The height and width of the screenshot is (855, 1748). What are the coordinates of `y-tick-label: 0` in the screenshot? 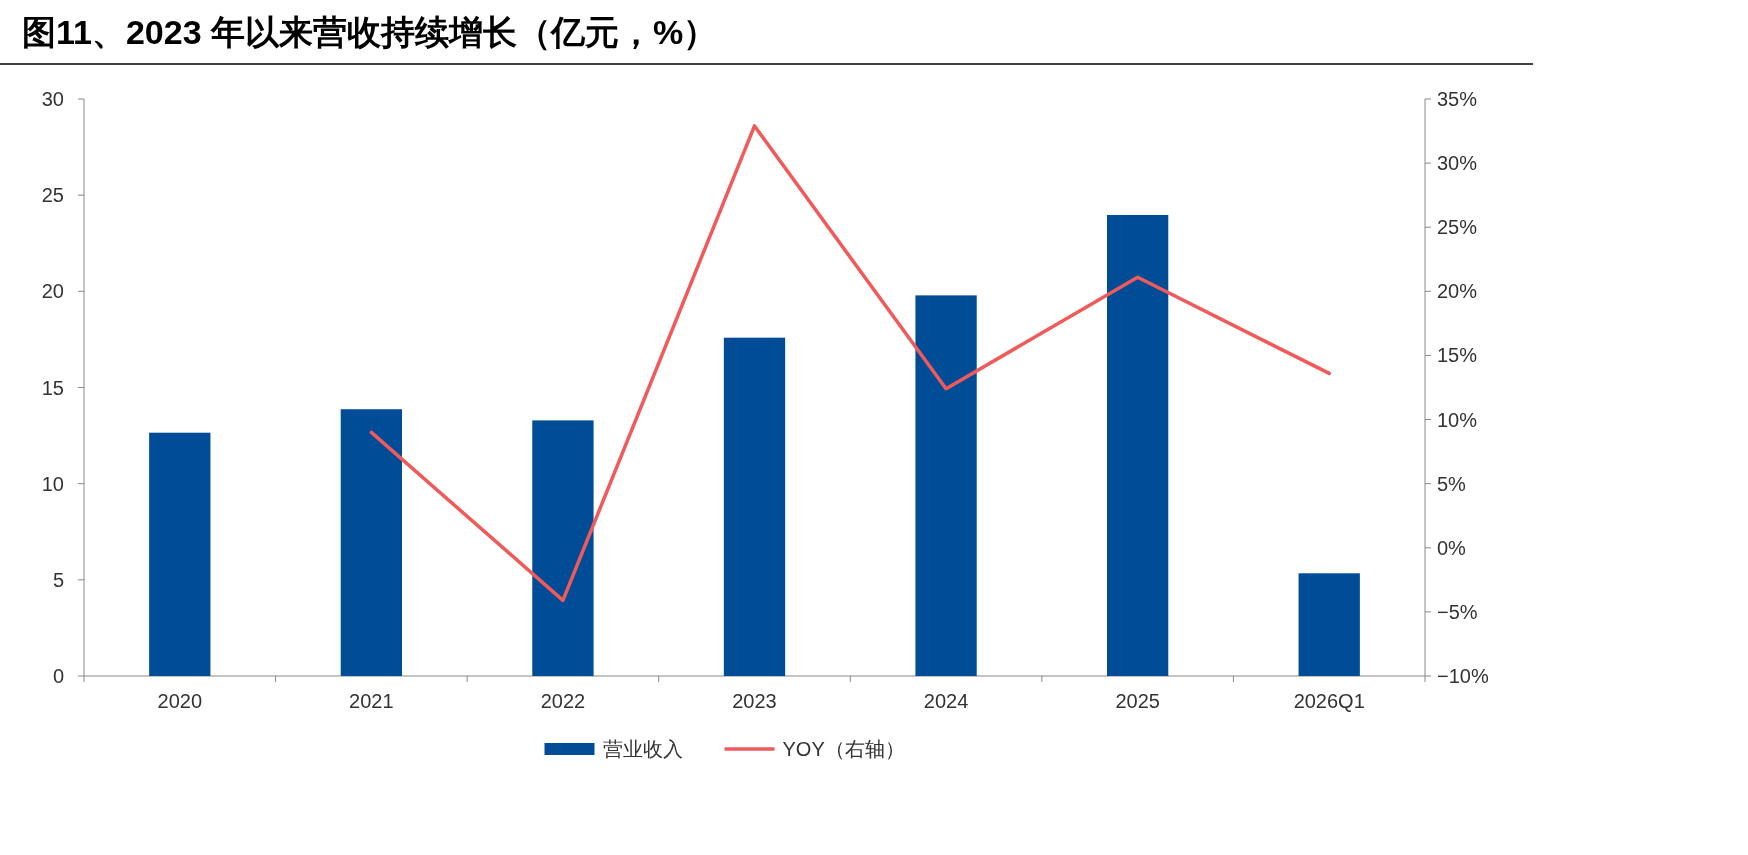 It's located at (58, 676).